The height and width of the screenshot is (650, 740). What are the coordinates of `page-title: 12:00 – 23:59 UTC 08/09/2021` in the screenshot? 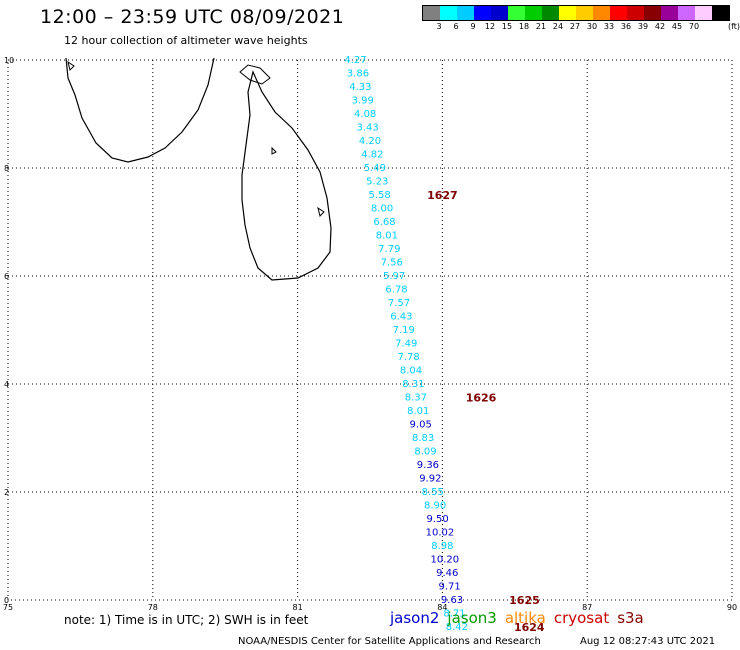 It's located at (192, 17).